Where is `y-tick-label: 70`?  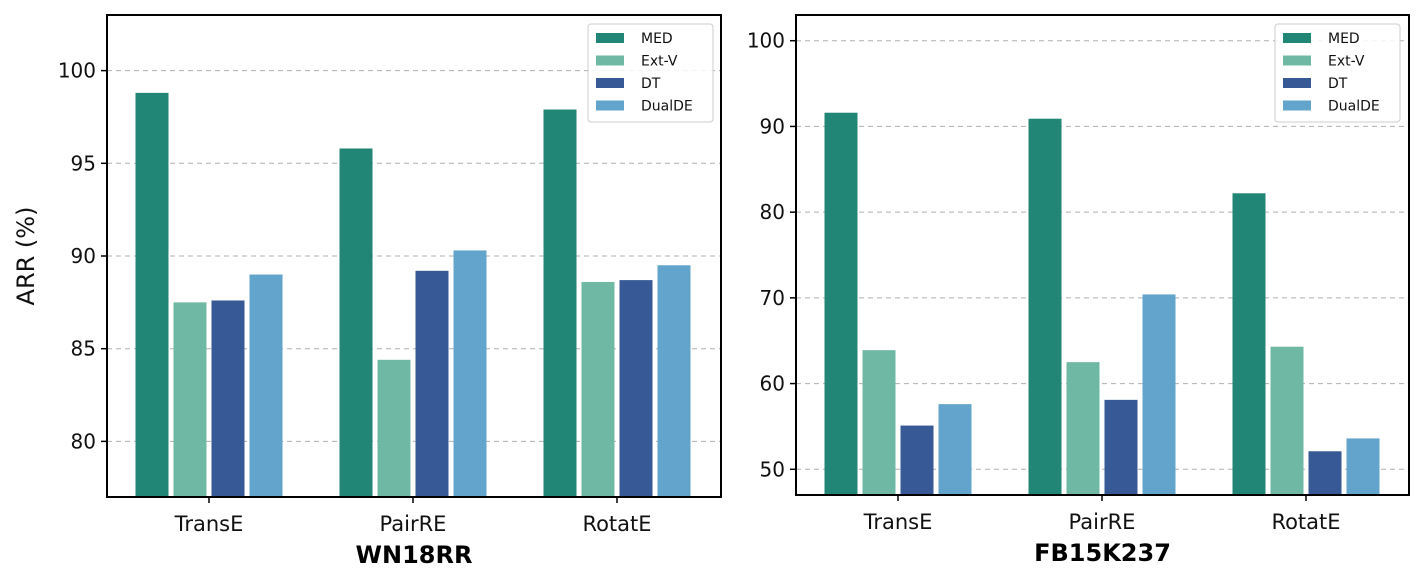
y-tick-label: 70 is located at coordinates (772, 298).